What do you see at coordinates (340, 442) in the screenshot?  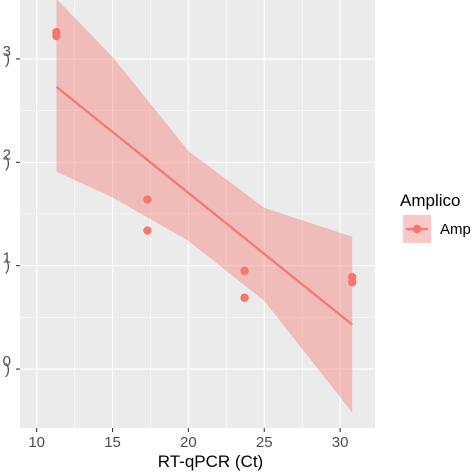 I see `x-tick-label: 30` at bounding box center [340, 442].